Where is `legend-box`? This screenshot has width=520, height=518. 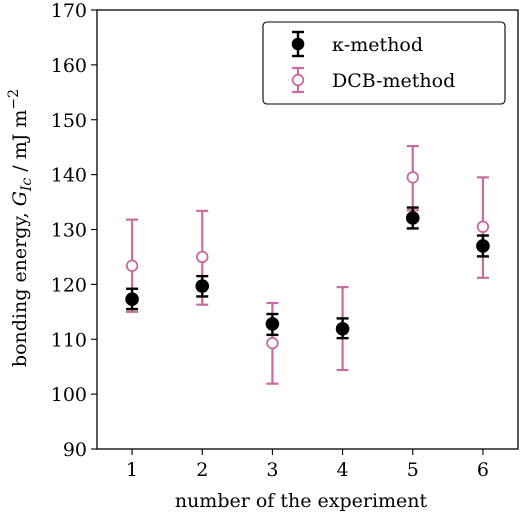 legend-box is located at coordinates (384, 63).